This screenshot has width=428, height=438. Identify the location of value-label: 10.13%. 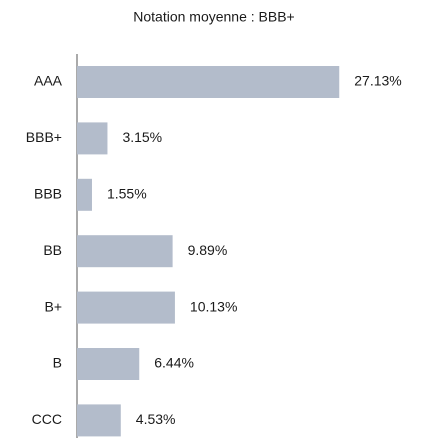
(213, 306).